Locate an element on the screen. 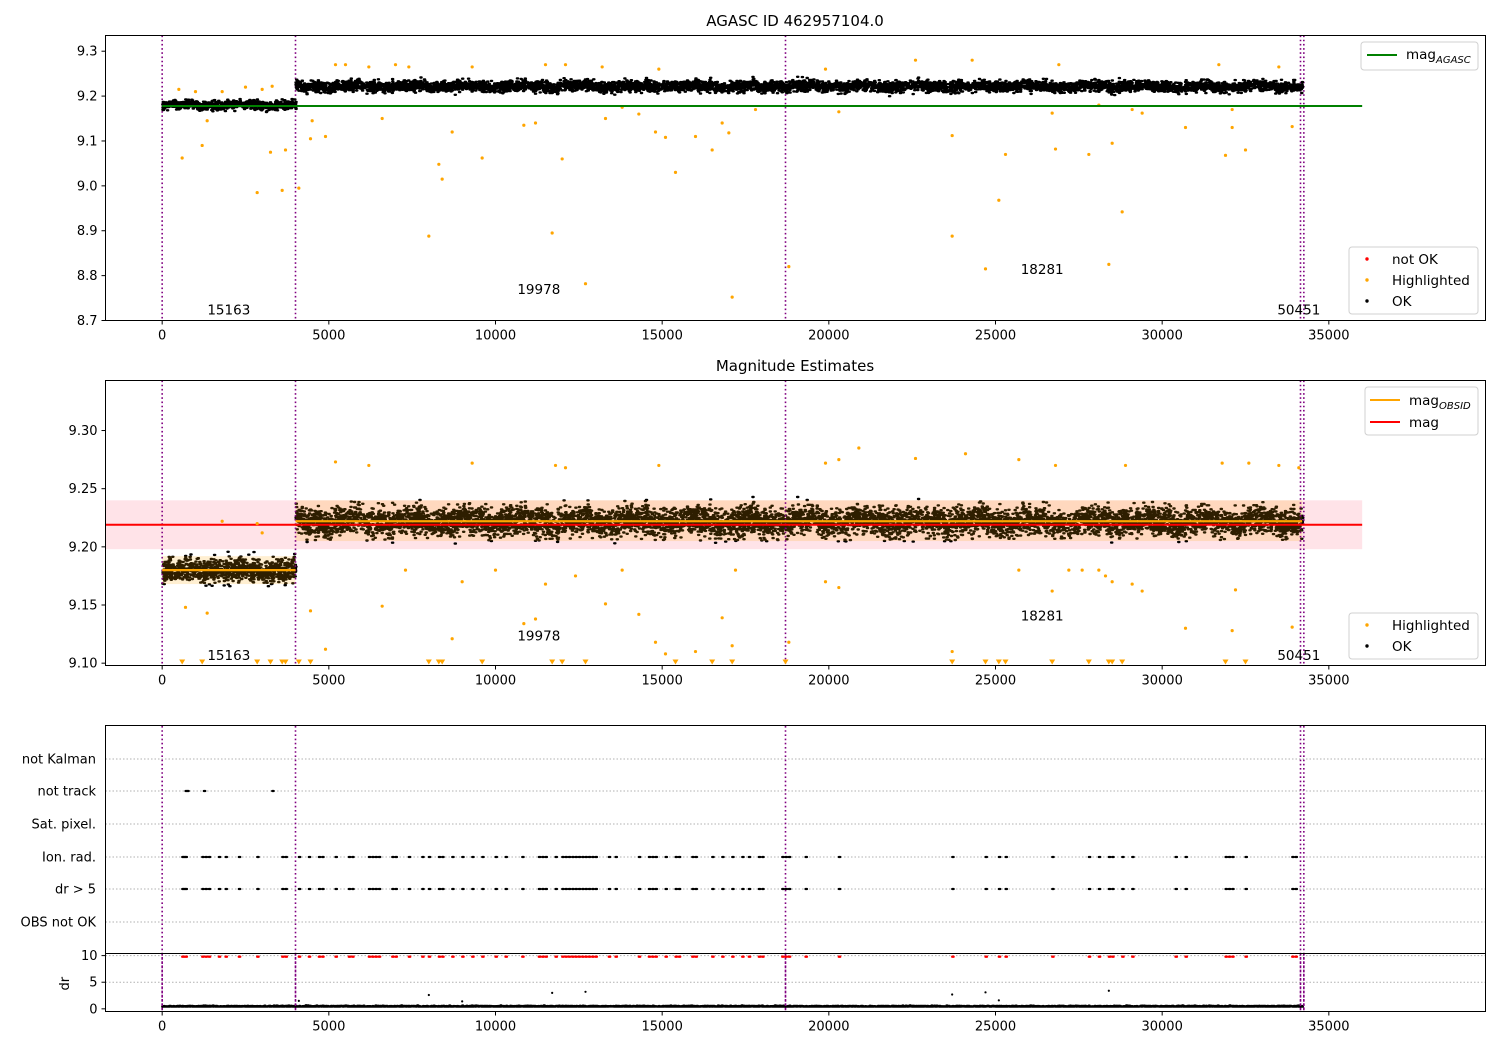 This screenshot has width=1500, height=1050. legend-label: not OK is located at coordinates (1415, 260).